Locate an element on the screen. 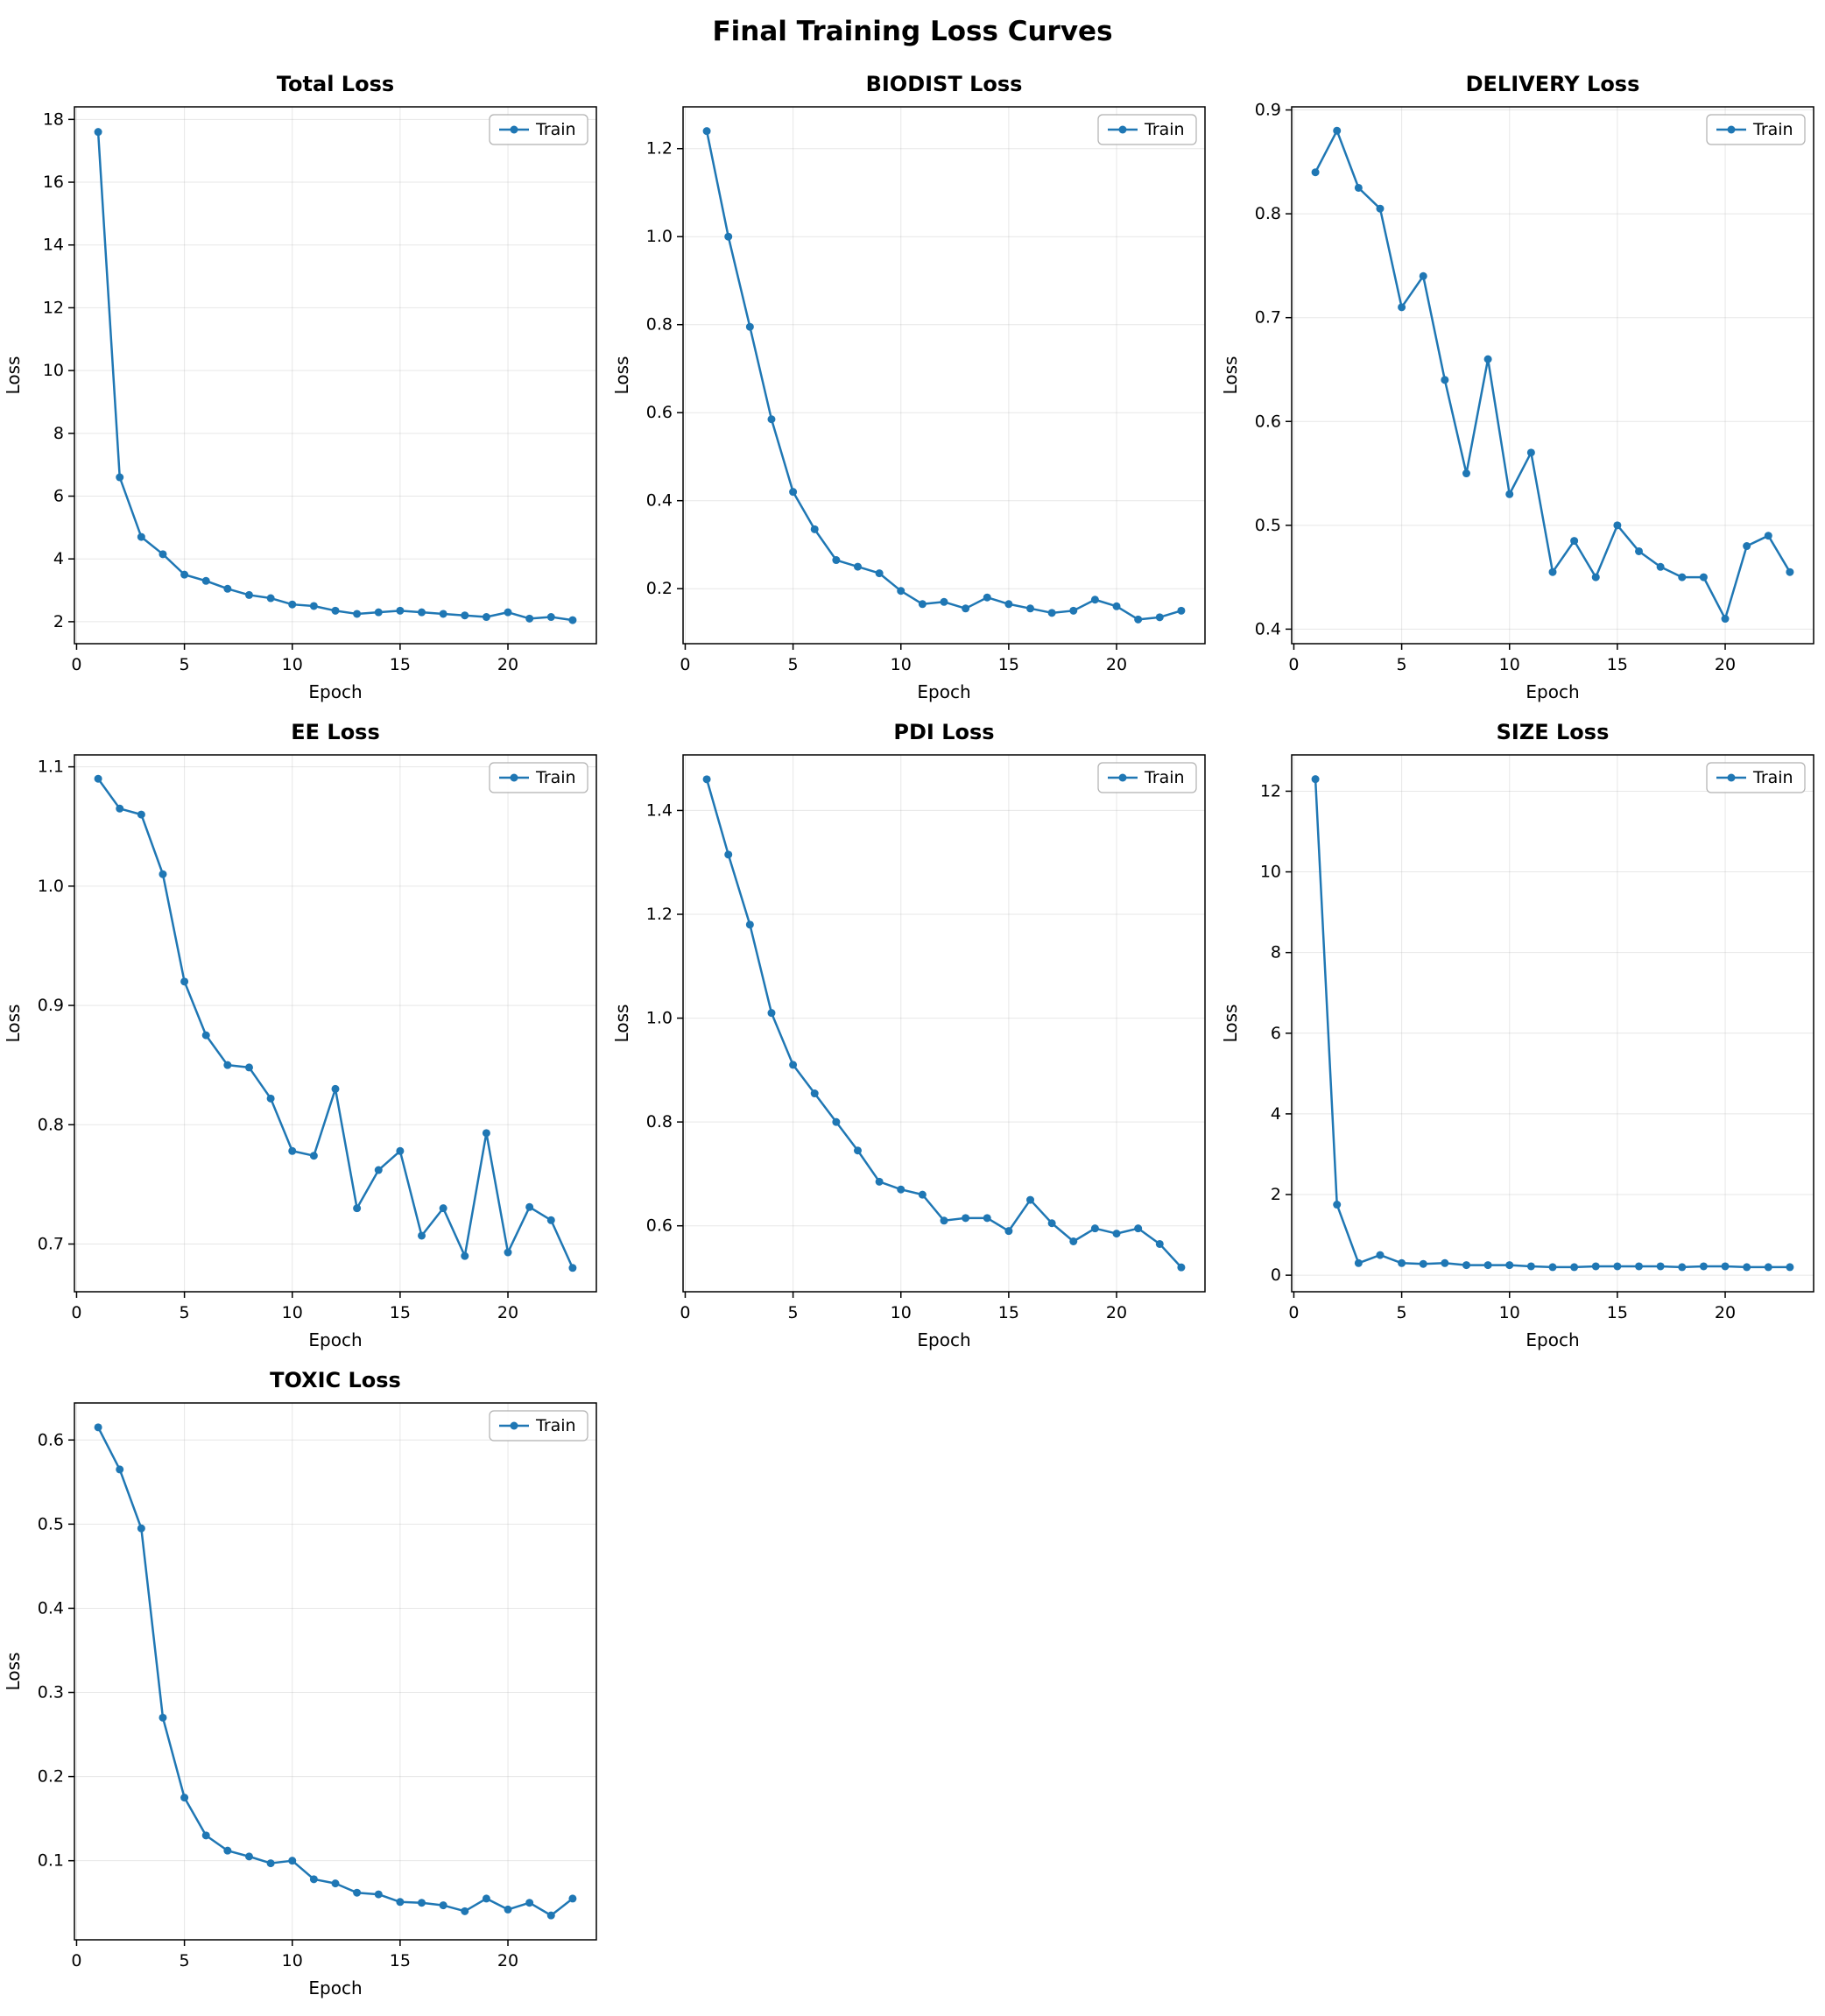 This screenshot has height=2016, width=1825. y-tick-label: 2 is located at coordinates (58, 621).